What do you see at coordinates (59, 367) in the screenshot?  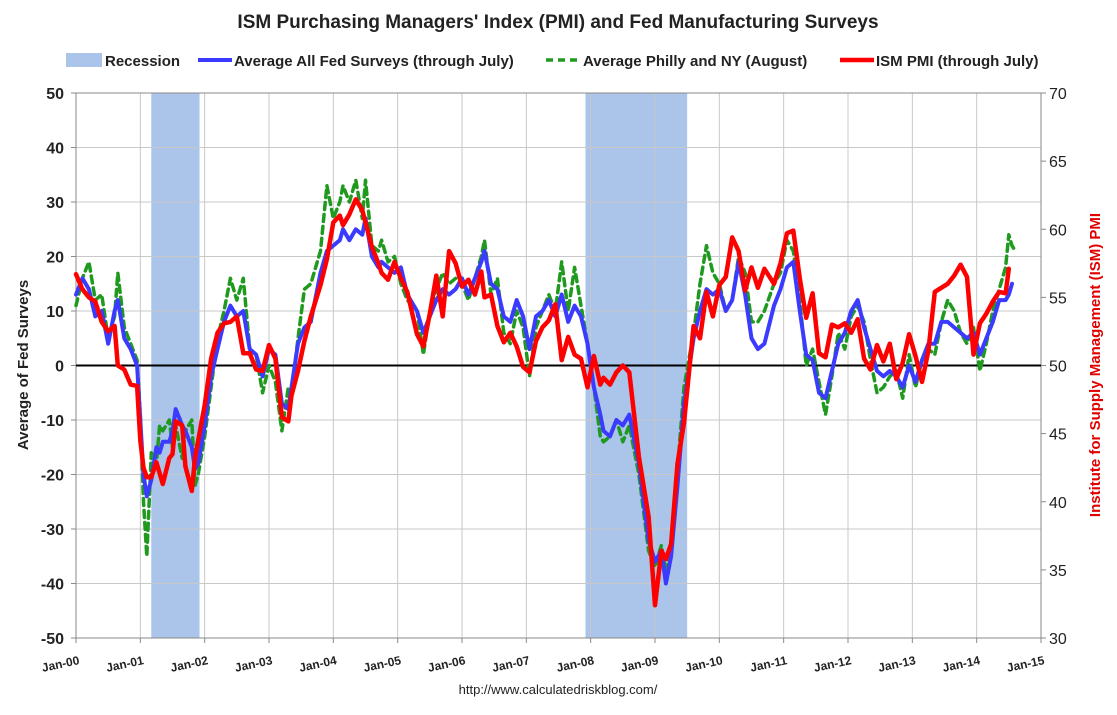 I see `y-tick-label: 0` at bounding box center [59, 367].